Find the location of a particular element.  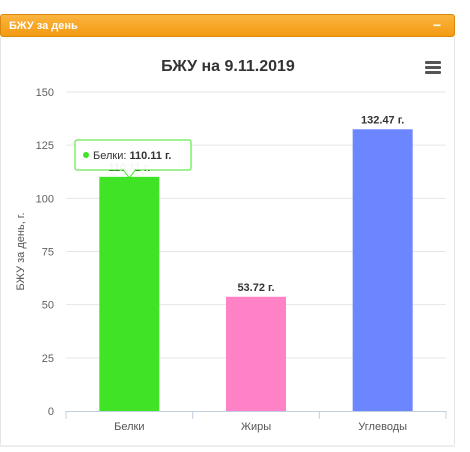

x-tick-label: Белки is located at coordinates (129, 427).